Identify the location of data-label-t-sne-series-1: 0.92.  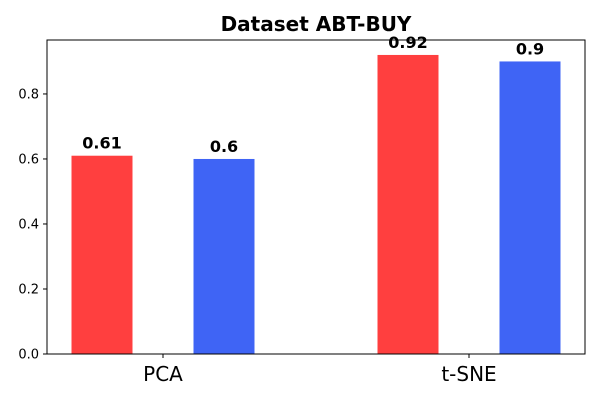
(407, 42).